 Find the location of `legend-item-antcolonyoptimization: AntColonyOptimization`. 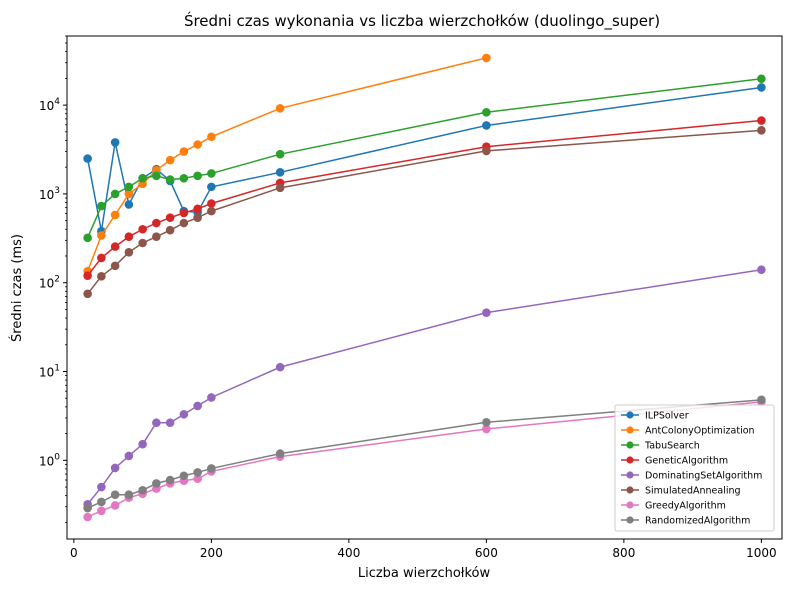

legend-item-antcolonyoptimization: AntColonyOptimization is located at coordinates (688, 431).